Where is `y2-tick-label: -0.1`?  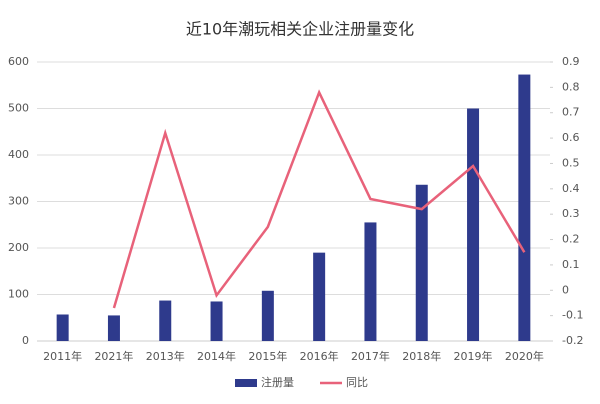
y2-tick-label: -0.1 is located at coordinates (572, 315).